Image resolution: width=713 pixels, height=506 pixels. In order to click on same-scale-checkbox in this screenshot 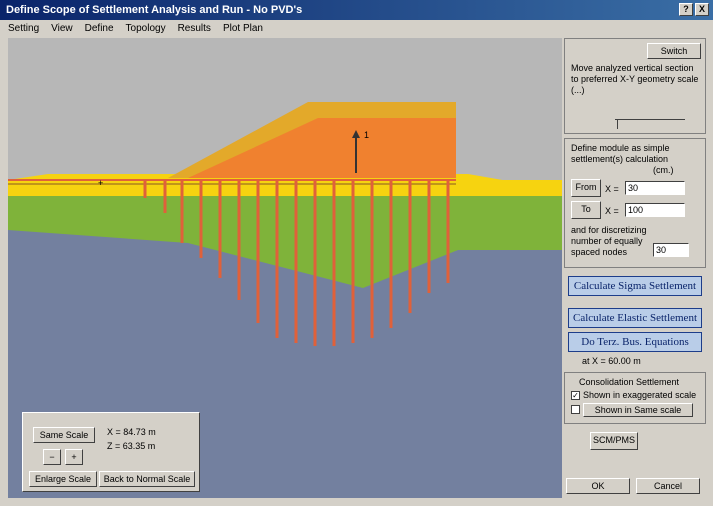, I will do `click(575, 409)`.